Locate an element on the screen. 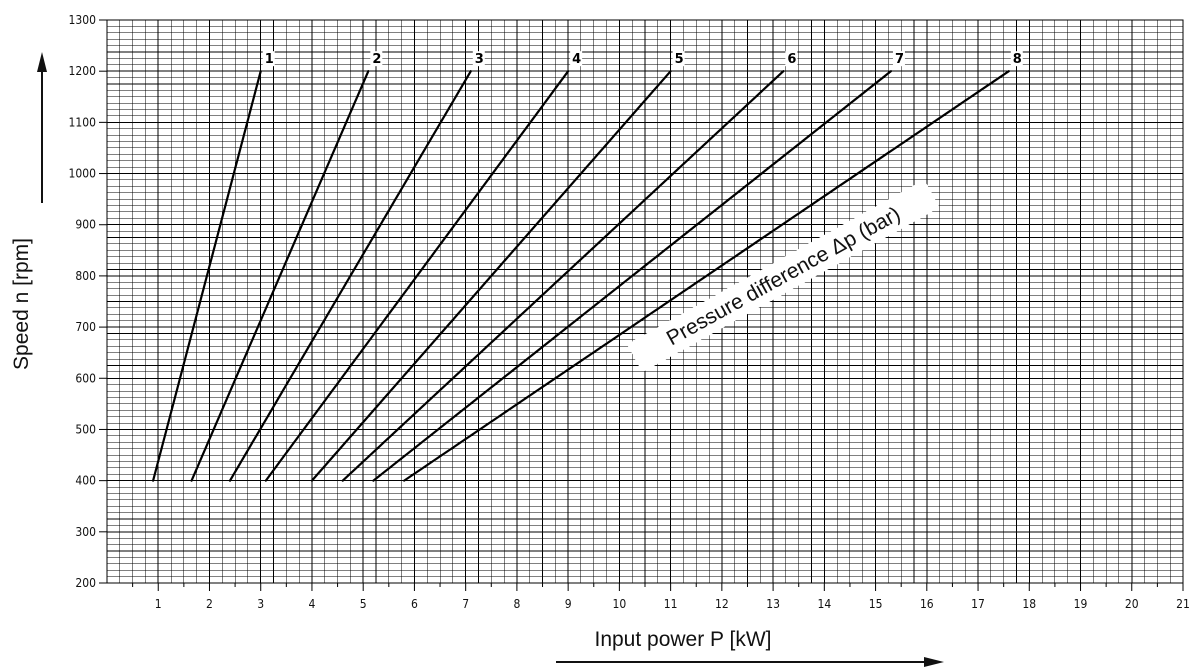 This screenshot has height=668, width=1195. y-tick-label: 200 is located at coordinates (85, 583).